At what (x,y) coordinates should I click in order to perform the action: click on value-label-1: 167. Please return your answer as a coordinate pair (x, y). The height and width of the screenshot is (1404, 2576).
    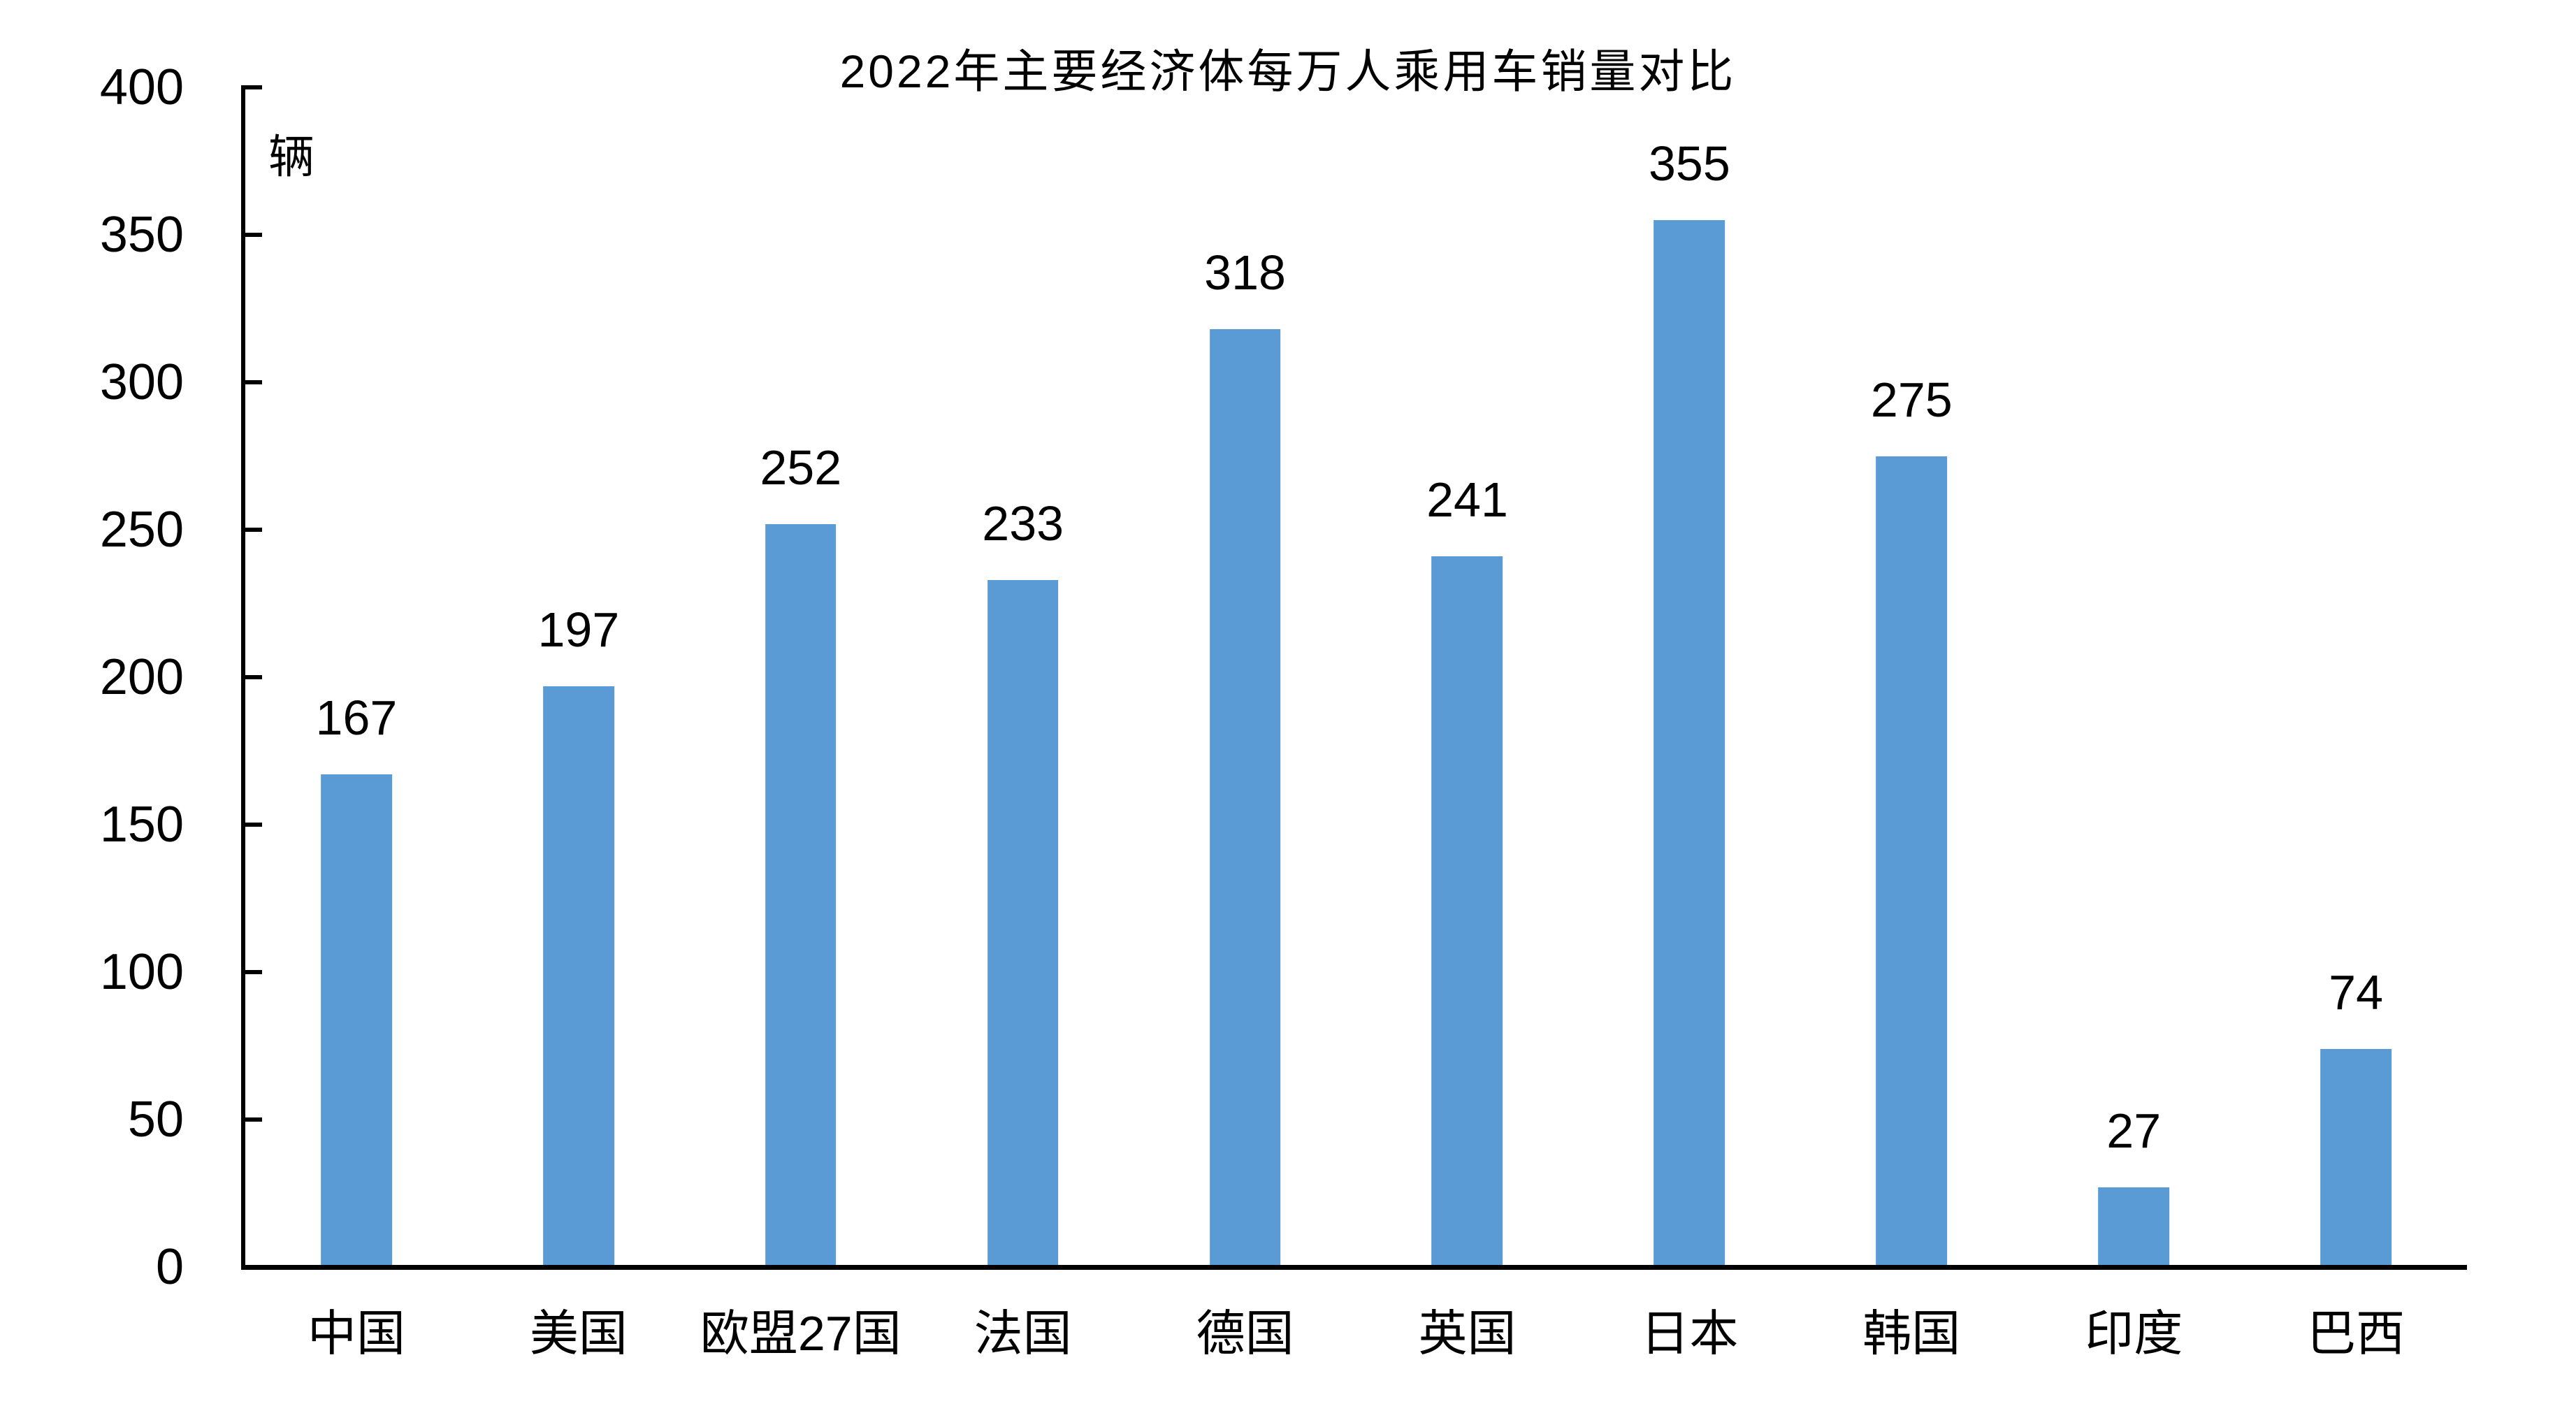
    Looking at the image, I should click on (357, 718).